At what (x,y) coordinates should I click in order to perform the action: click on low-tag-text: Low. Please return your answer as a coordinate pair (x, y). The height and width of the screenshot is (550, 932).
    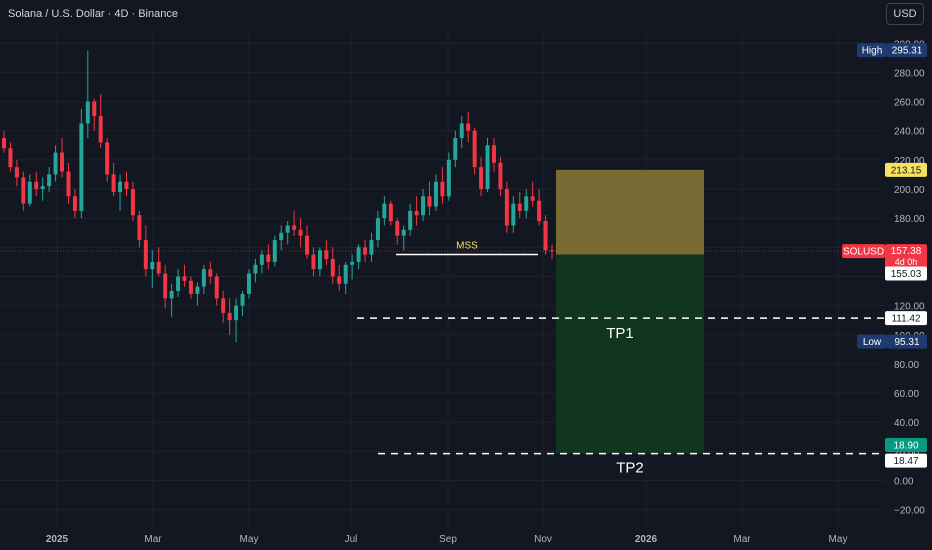
    Looking at the image, I should click on (872, 342).